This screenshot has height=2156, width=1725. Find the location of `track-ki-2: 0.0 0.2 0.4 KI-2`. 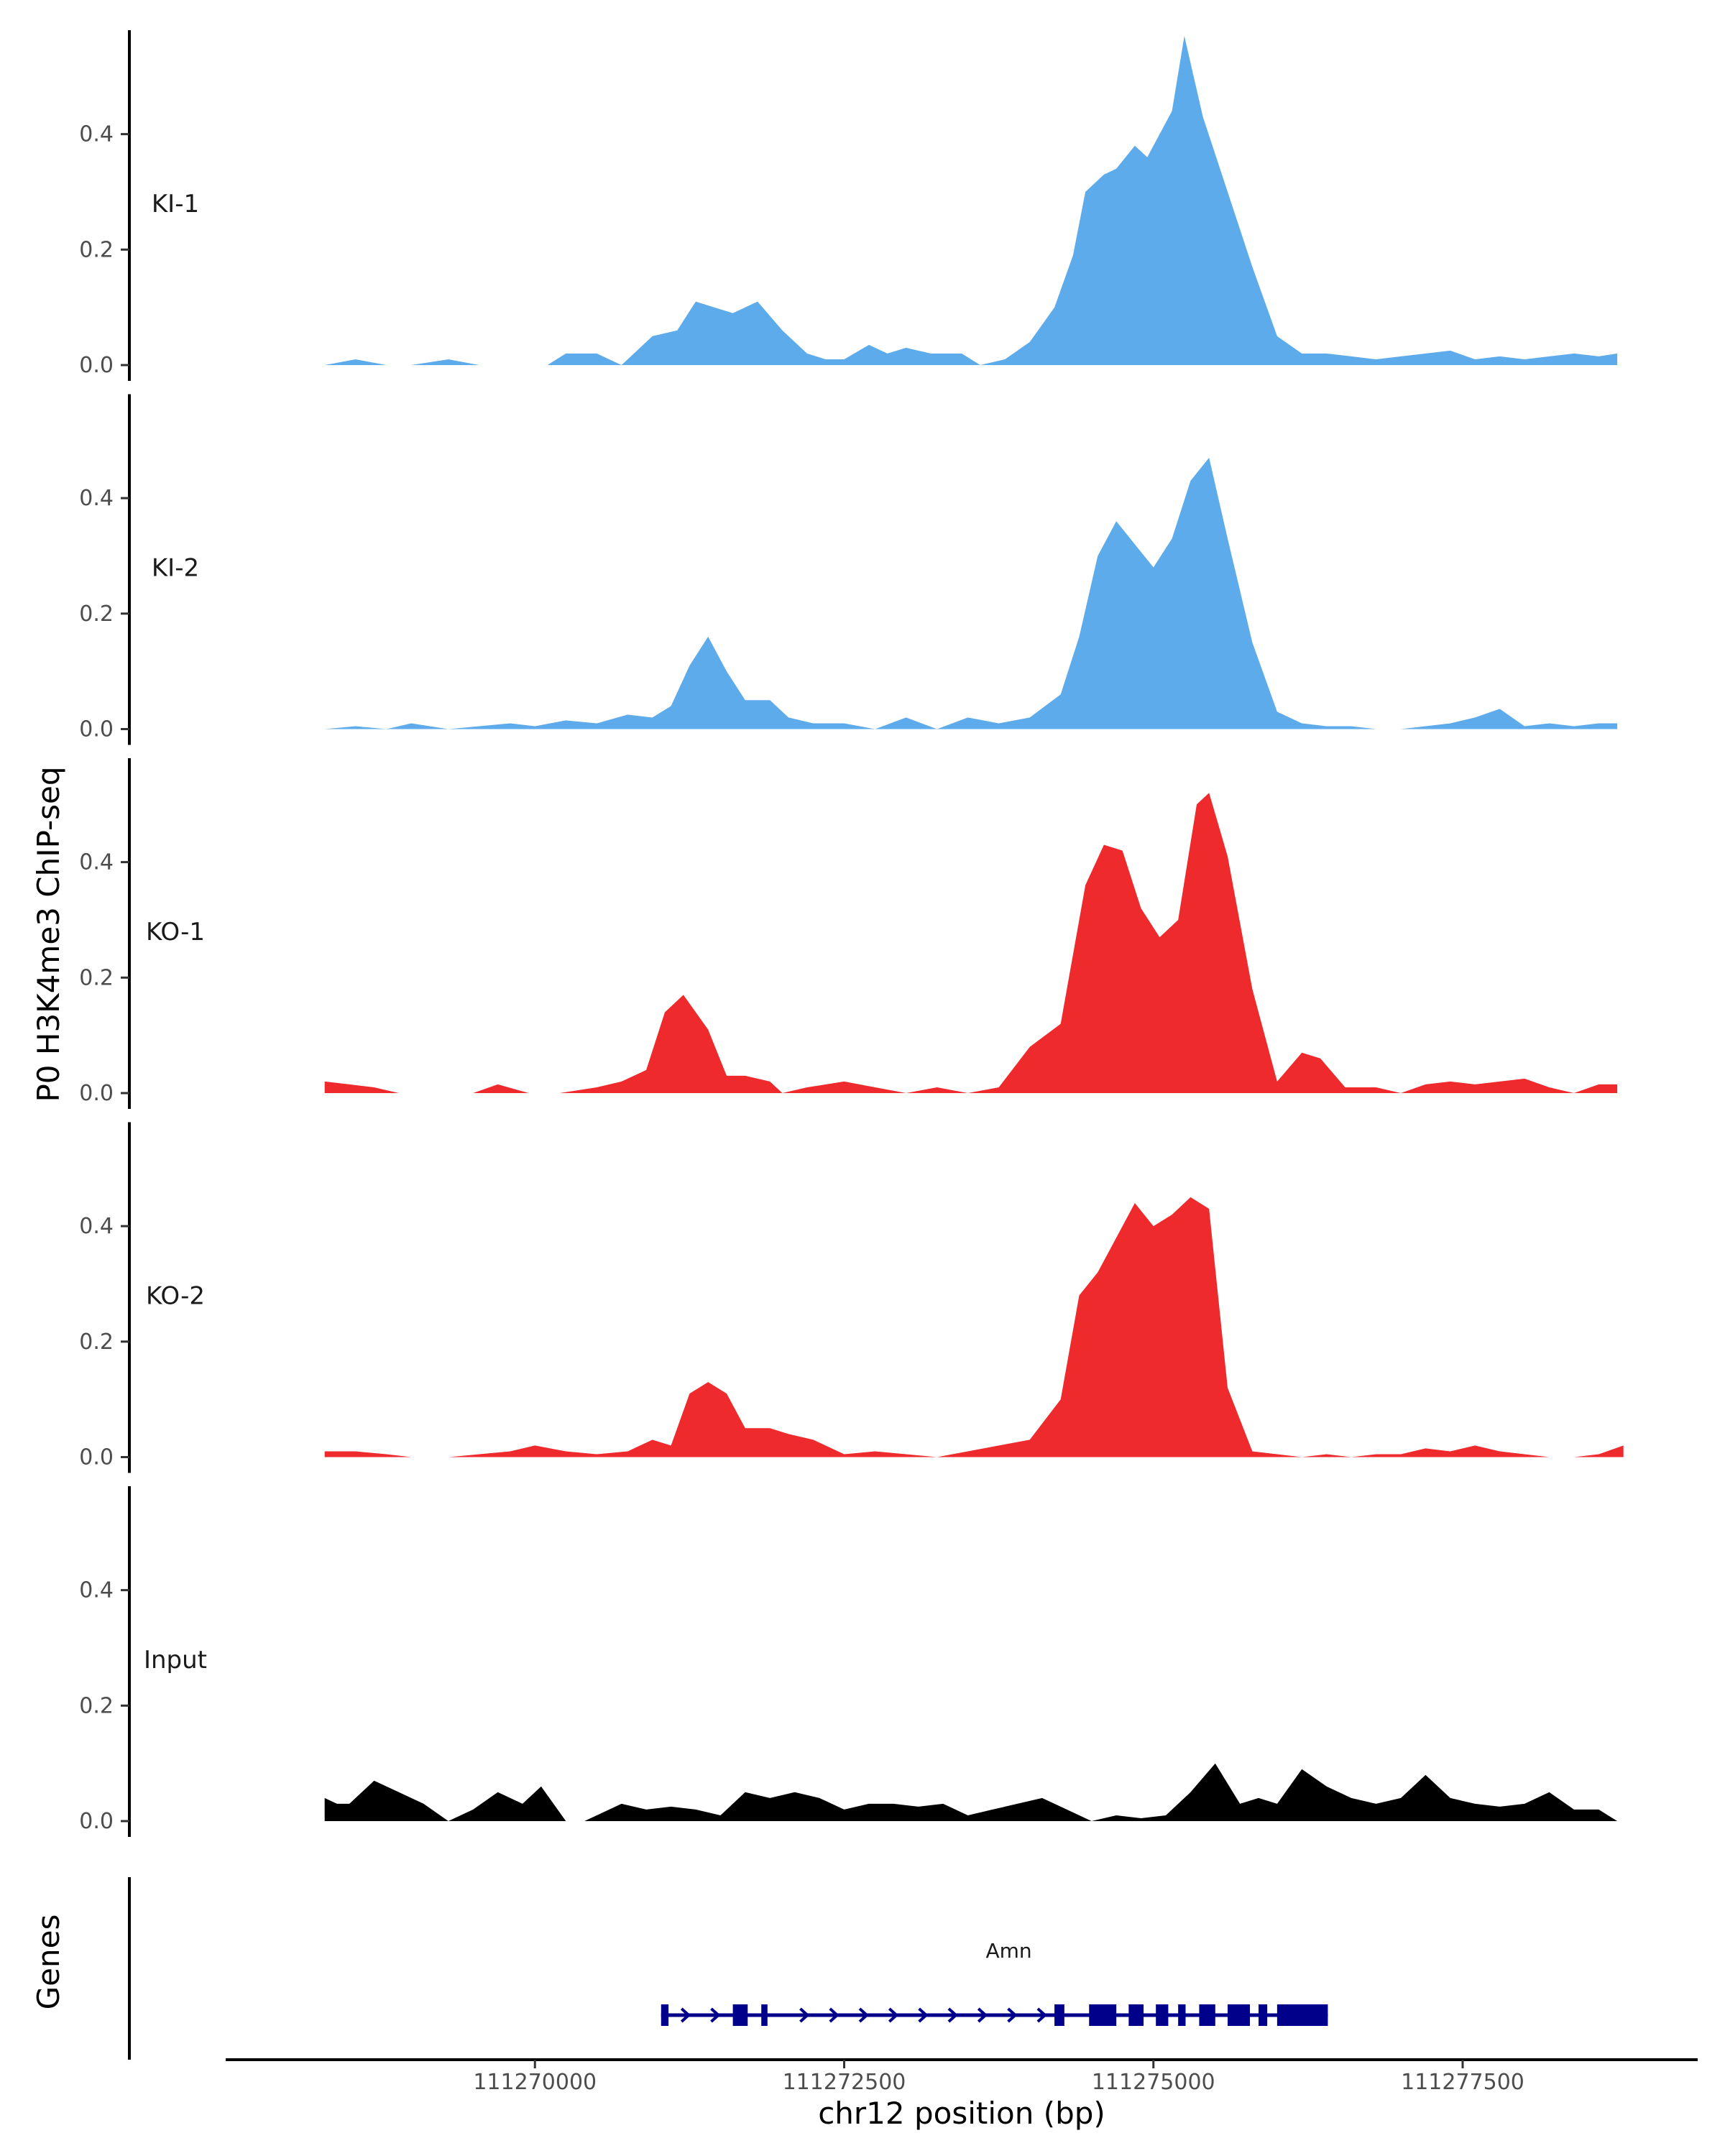

track-ki-2: 0.0 0.2 0.4 KI-2 is located at coordinates (848, 570).